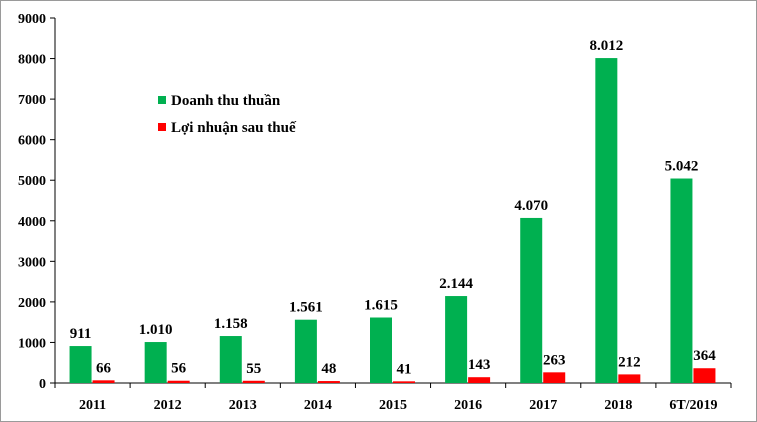  I want to click on y-tick-label: 5000, so click(32, 181).